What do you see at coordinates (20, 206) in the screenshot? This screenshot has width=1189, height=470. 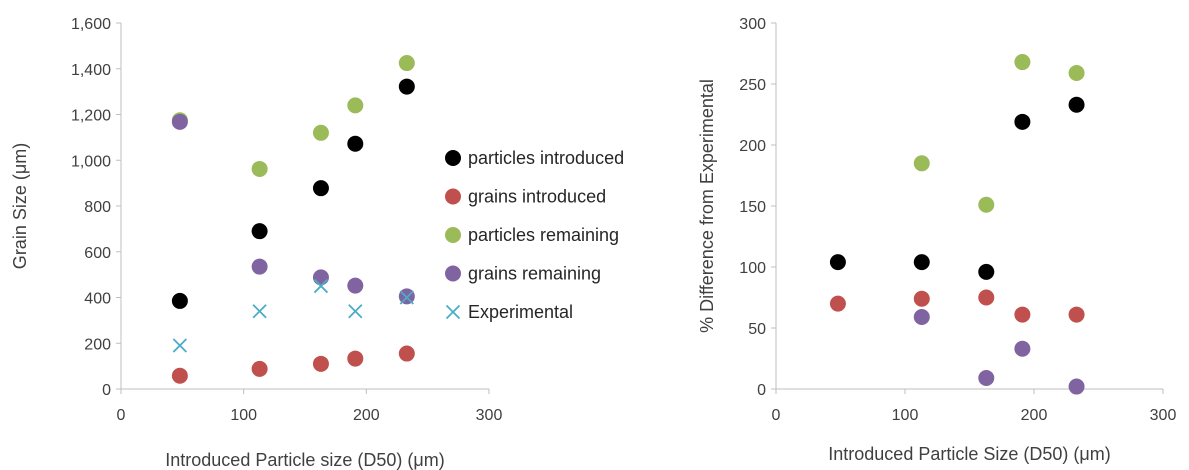 I see `y-axis-label: Grain Size (μm)` at bounding box center [20, 206].